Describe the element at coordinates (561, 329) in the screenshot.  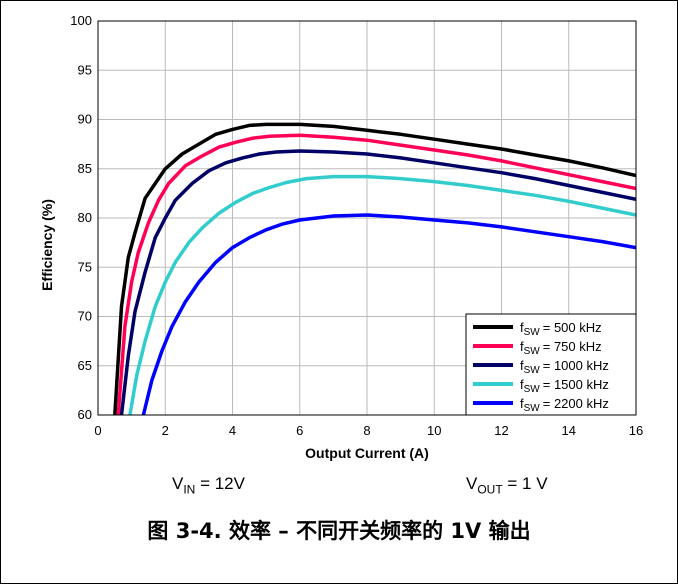
I see `legend-label: fSW = 500 kHz` at that location.